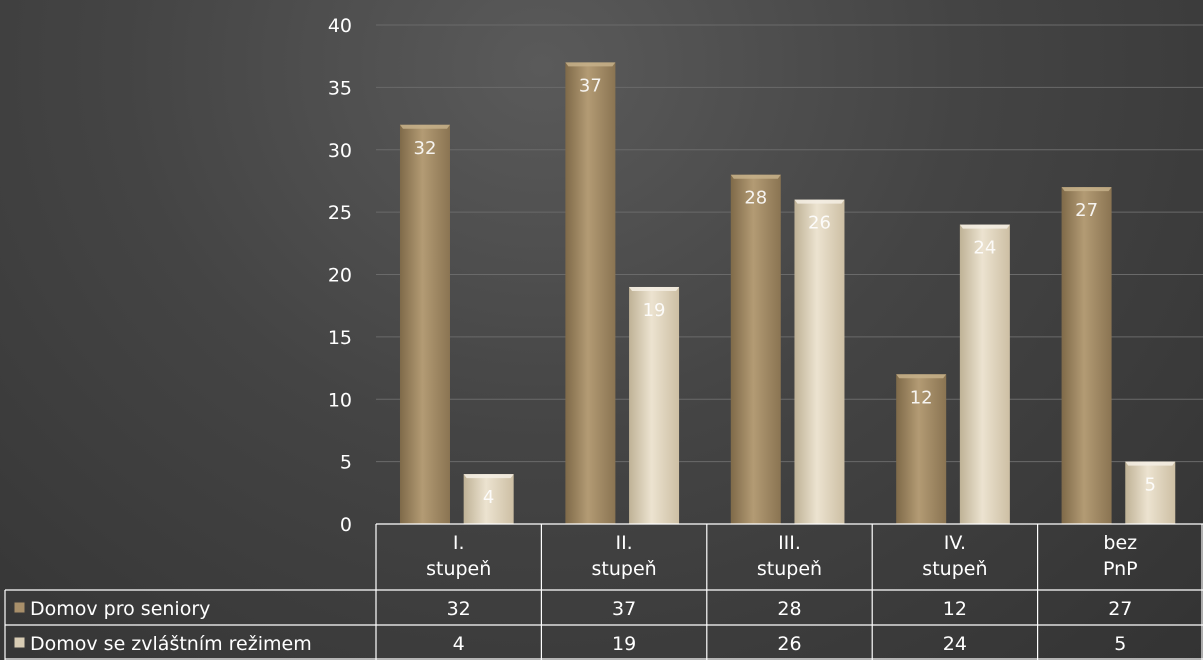 The image size is (1203, 660). What do you see at coordinates (955, 543) in the screenshot?
I see `x-tick-label: IV.` at bounding box center [955, 543].